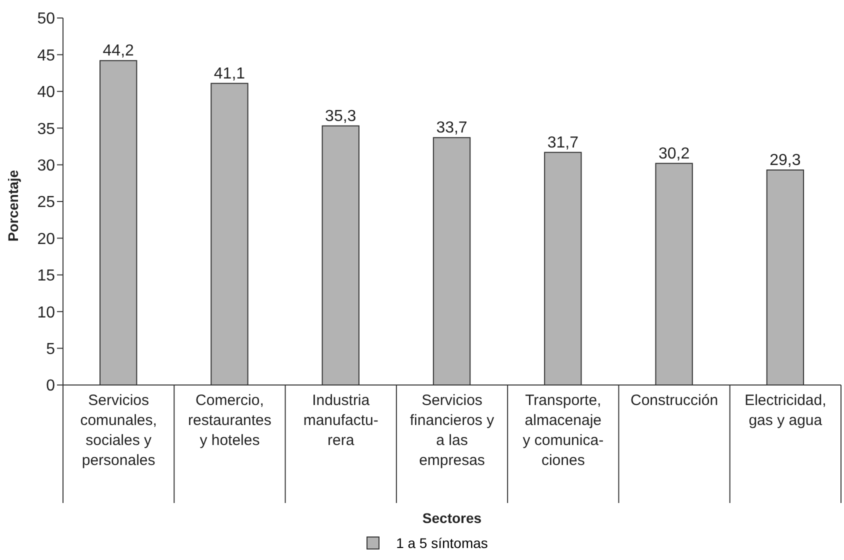 The width and height of the screenshot is (844, 560). Describe the element at coordinates (230, 420) in the screenshot. I see `x-tick-label: Comercio, restaurantes y hoteles` at that location.